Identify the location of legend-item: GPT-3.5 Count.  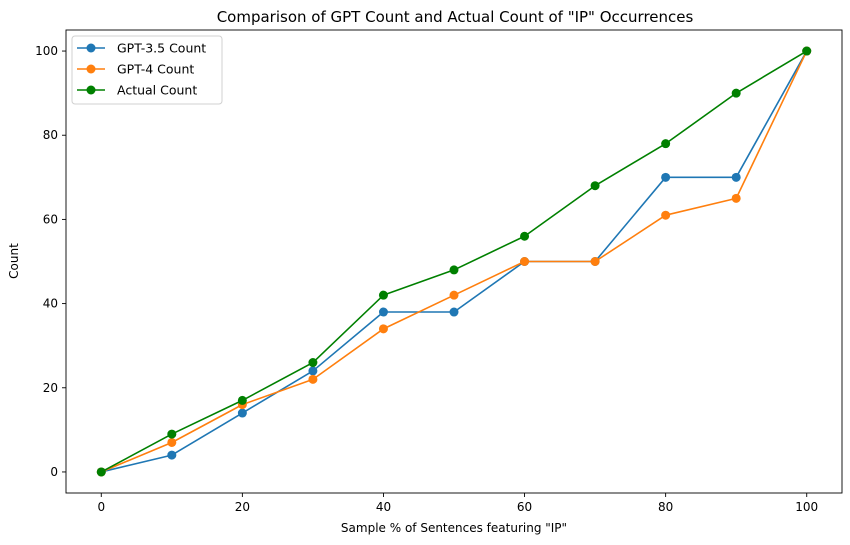
(141, 48).